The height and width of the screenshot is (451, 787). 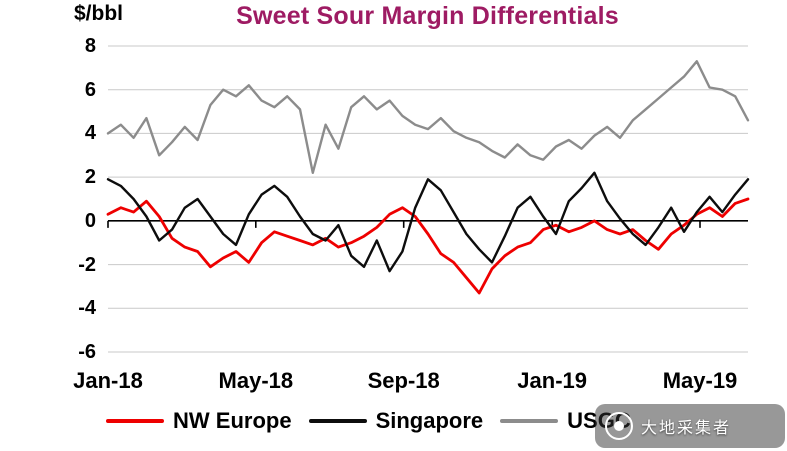 What do you see at coordinates (66, 225) in the screenshot?
I see `y-axis-tick-labels: 8 6 4 2 0 -2 -4 -6` at bounding box center [66, 225].